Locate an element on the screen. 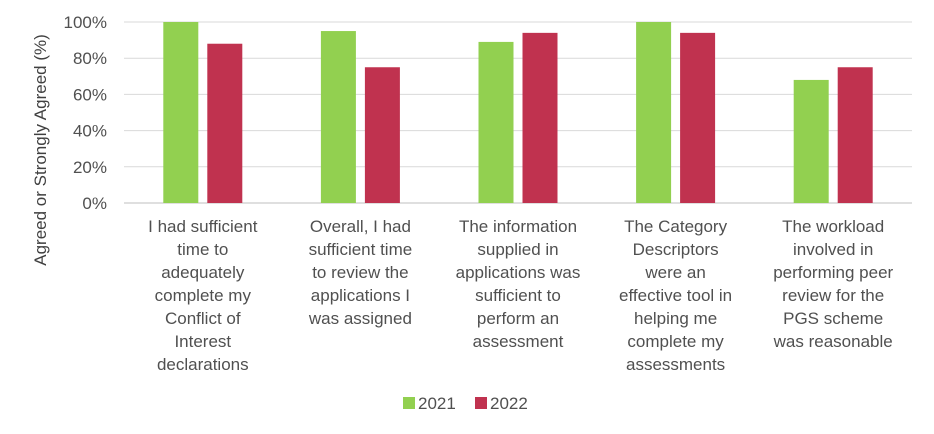 The width and height of the screenshot is (934, 434). y-tick-label: 0% is located at coordinates (94, 203).